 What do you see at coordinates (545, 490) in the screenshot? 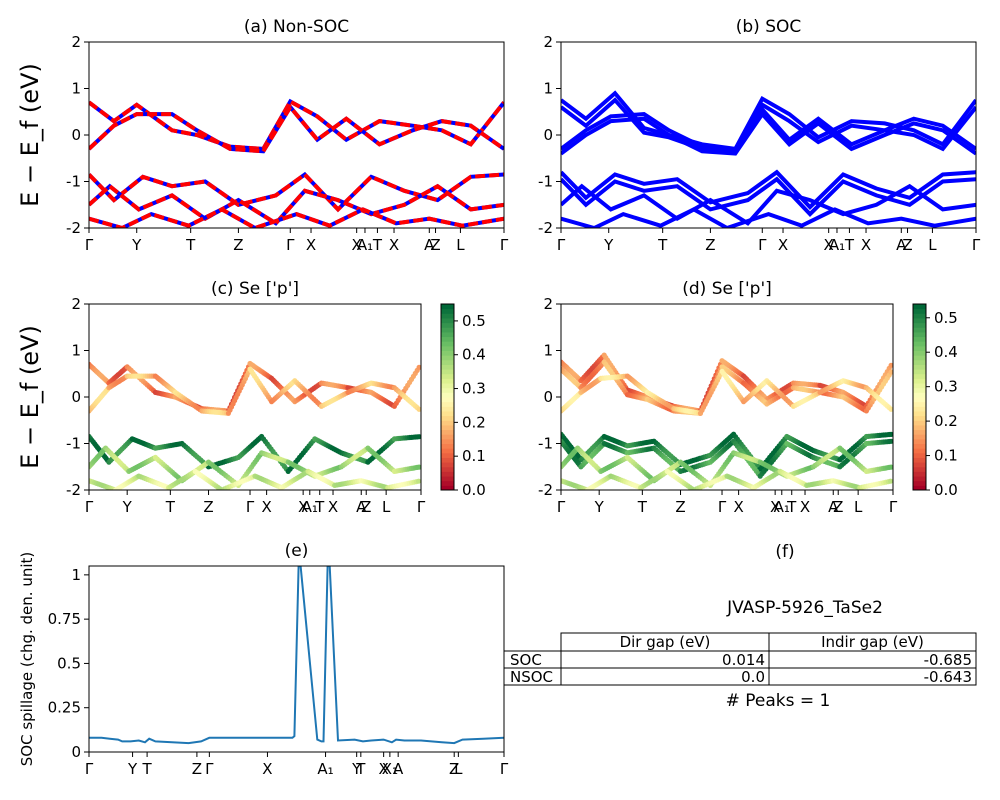
I see `y-tick-label: -2` at bounding box center [545, 490].